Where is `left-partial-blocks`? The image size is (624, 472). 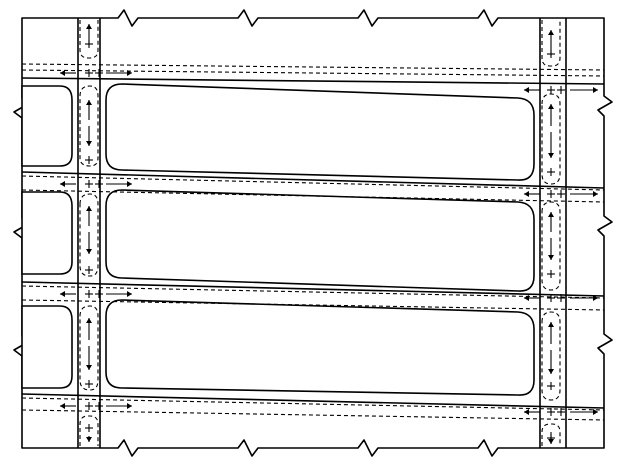 left-partial-blocks is located at coordinates (47, 237).